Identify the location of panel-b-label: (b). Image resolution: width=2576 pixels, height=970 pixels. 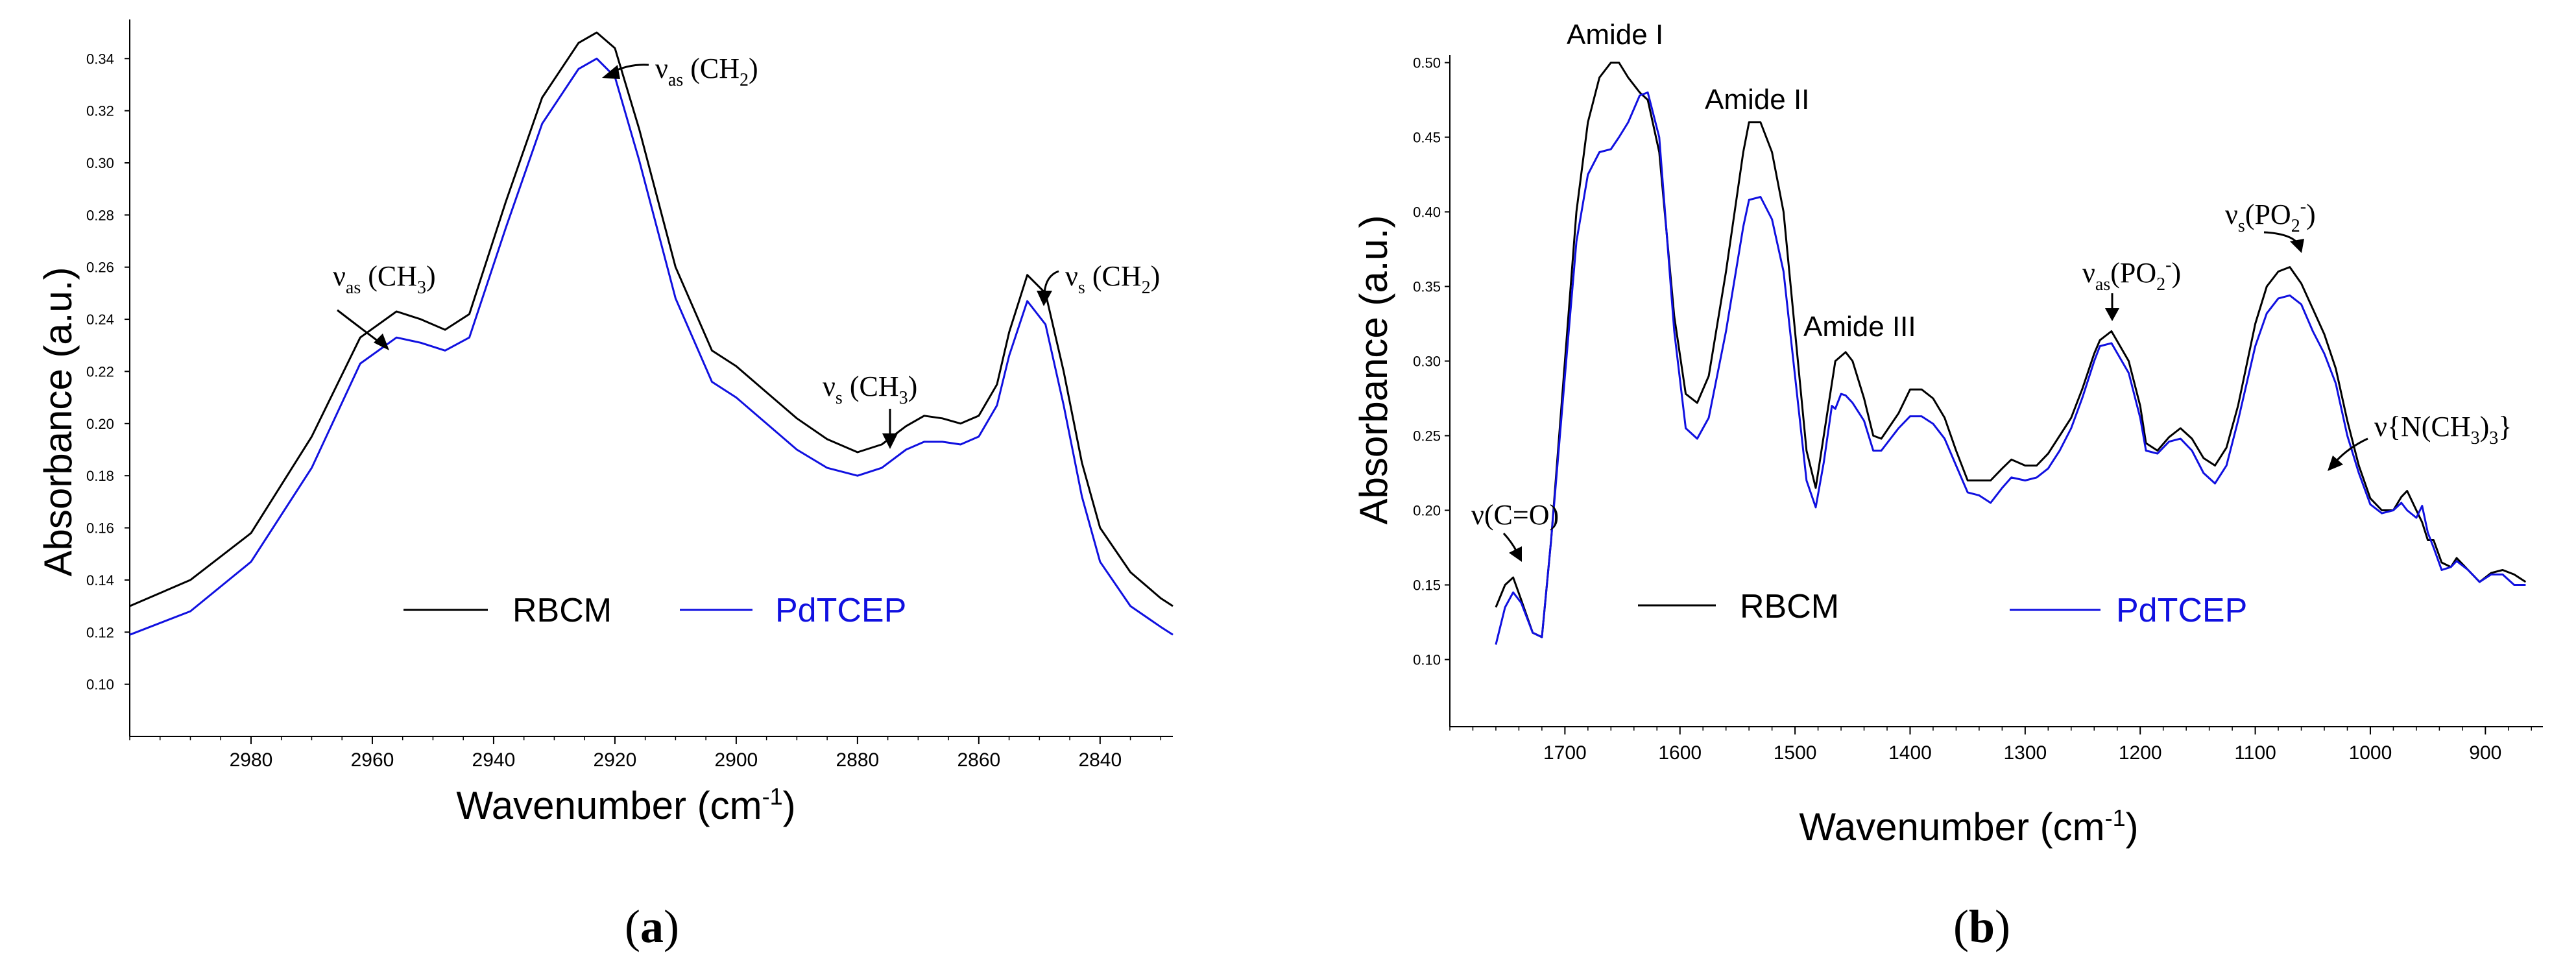
(1981, 927).